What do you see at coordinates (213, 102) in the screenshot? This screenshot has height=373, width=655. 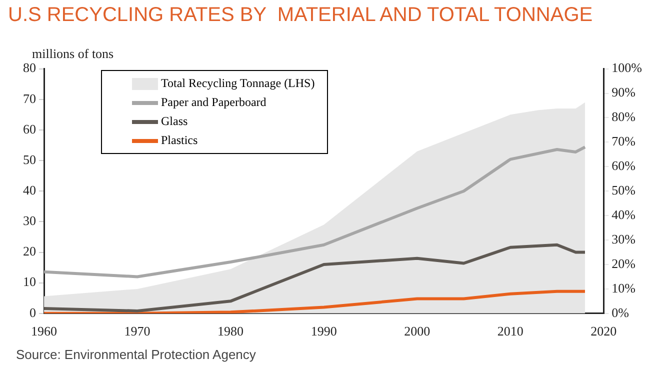 I see `legend-label: Paper and Paperboard` at bounding box center [213, 102].